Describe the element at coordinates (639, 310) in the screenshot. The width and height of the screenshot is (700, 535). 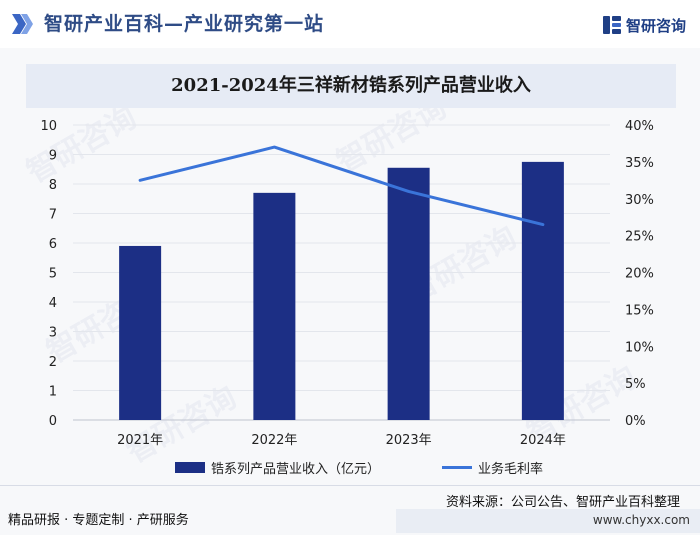
I see `y-right-tick-label: 15%` at that location.